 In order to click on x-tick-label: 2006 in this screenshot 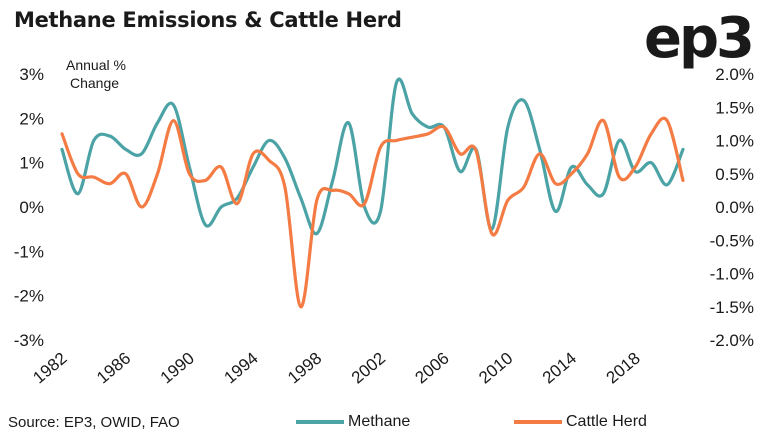, I will do `click(432, 368)`.